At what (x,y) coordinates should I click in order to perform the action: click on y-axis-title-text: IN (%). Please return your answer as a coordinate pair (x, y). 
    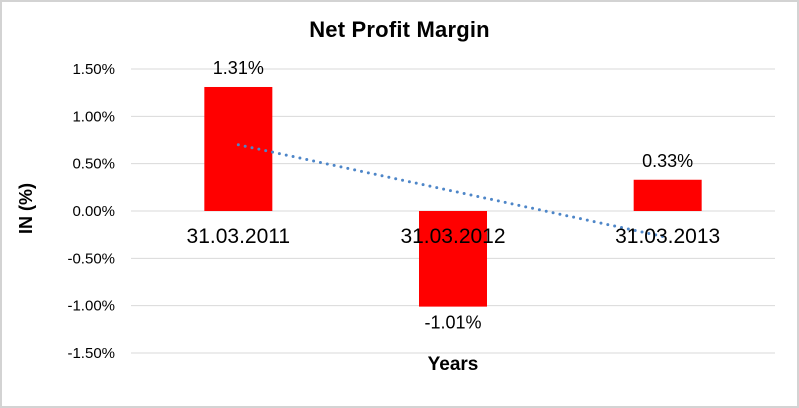
    Looking at the image, I should click on (25, 208).